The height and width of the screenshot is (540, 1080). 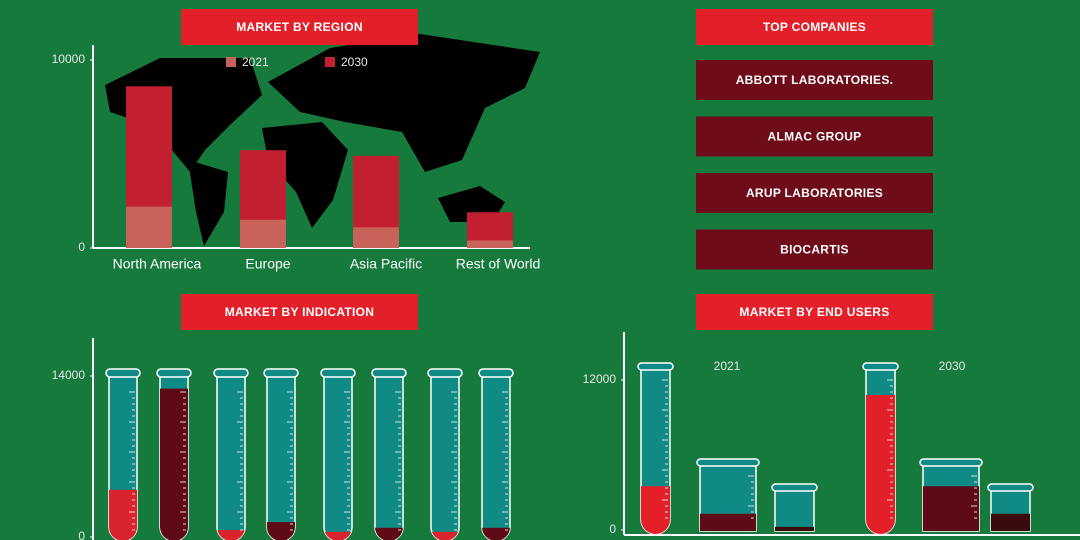 I want to click on x-tick-label: North America, so click(x=157, y=264).